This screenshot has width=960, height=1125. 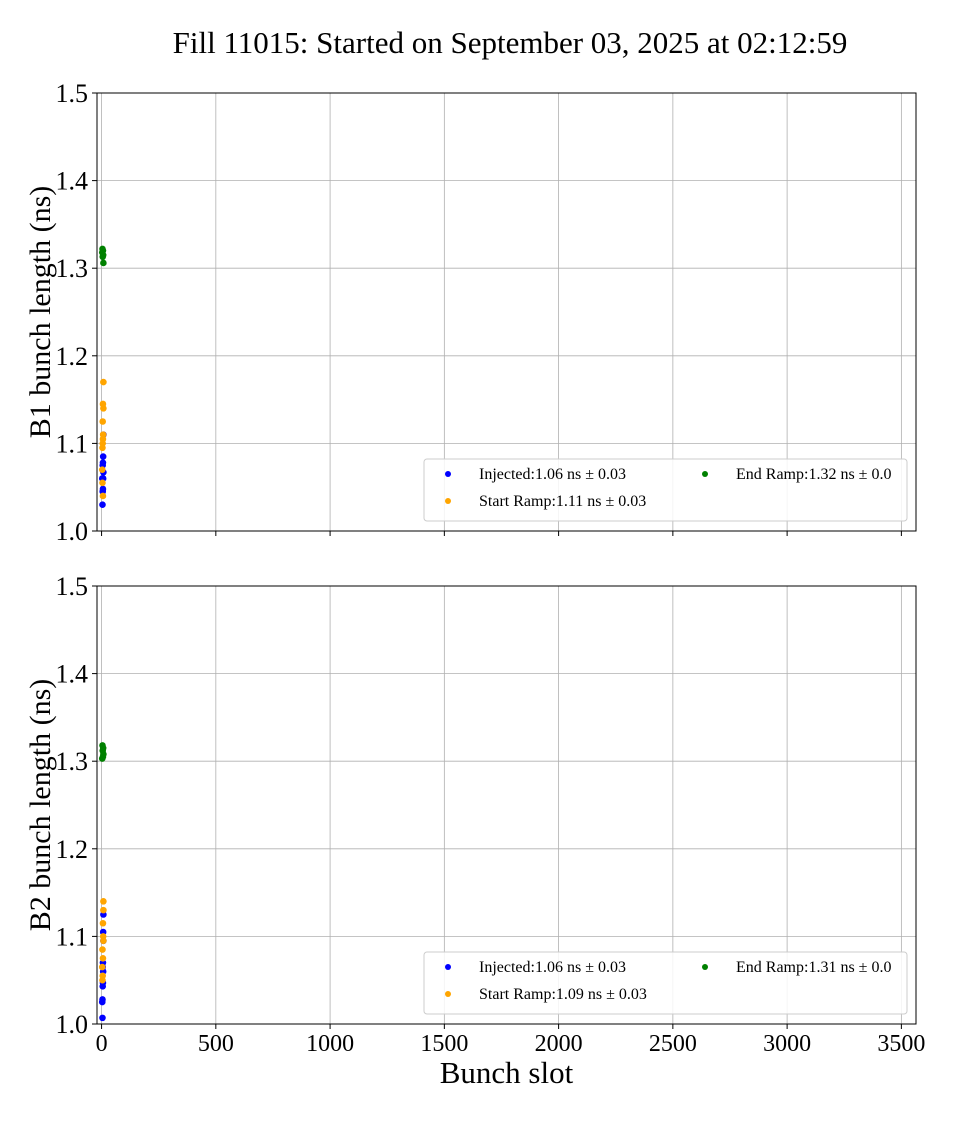 I want to click on legend-label: Start Ramp:1.11 ns ± 0.03, so click(x=562, y=501).